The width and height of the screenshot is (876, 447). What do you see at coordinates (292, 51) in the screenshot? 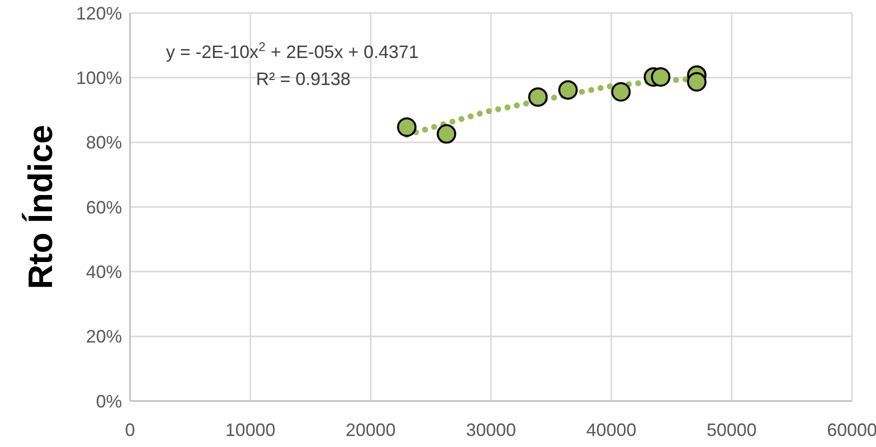
I see `annotation: y = -2E-10x$^{2}$ + 2E-05x + 0.4371` at bounding box center [292, 51].